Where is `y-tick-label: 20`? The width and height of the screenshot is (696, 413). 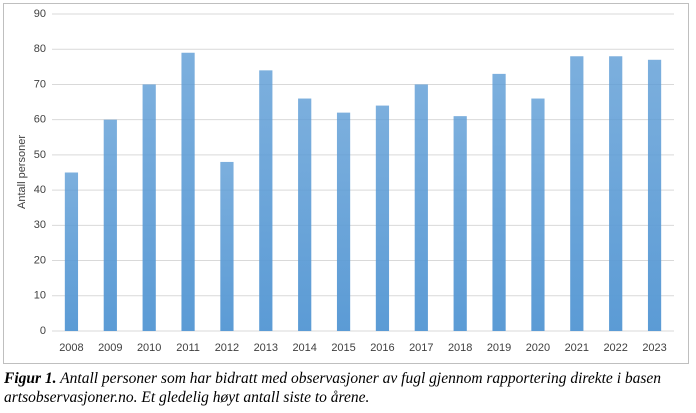 y-tick-label: 20 is located at coordinates (40, 260).